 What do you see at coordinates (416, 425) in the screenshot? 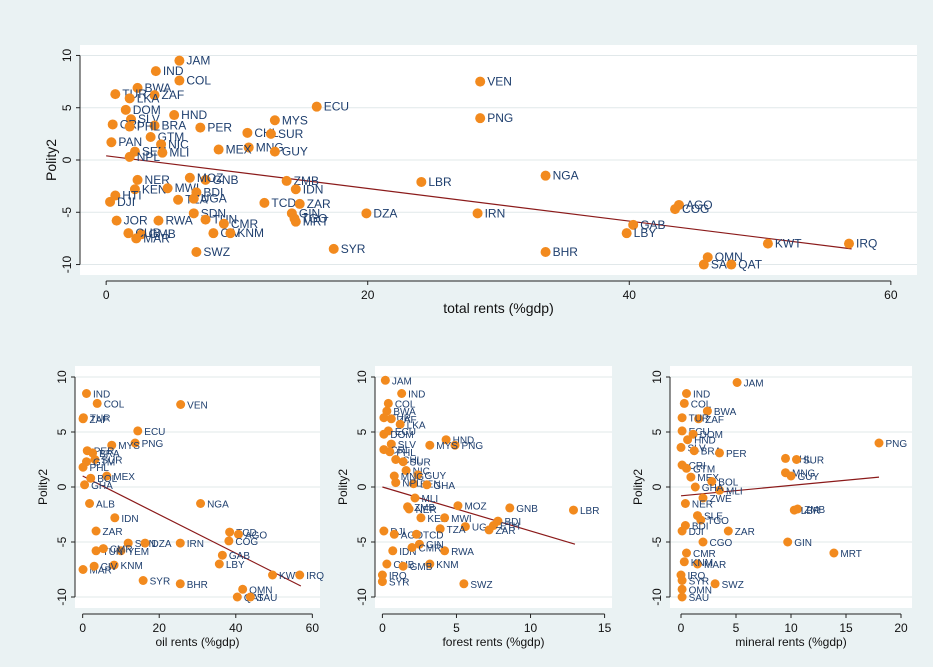
I see `point-label: LKA` at bounding box center [416, 425].